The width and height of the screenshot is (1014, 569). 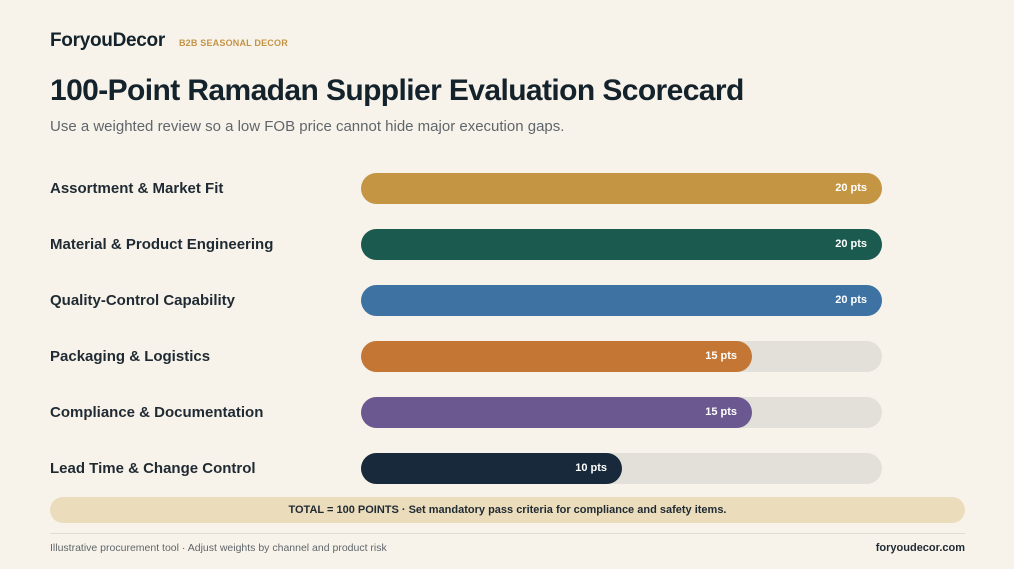 What do you see at coordinates (143, 300) in the screenshot?
I see `row-label: Quality-Control Capability` at bounding box center [143, 300].